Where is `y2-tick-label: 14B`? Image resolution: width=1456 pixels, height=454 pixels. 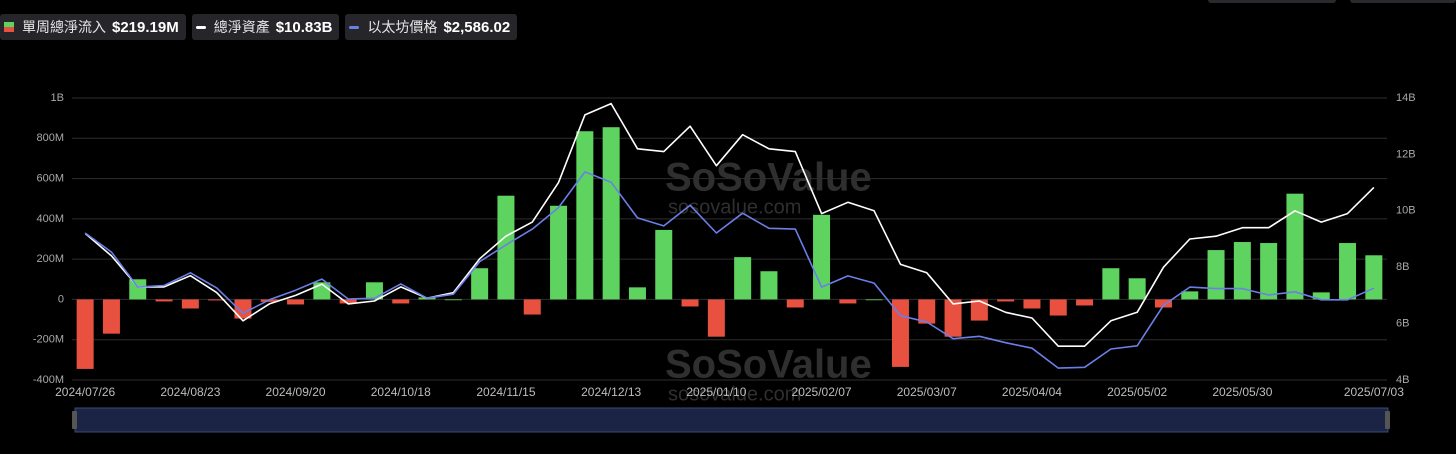 y2-tick-label: 14B is located at coordinates (1406, 98).